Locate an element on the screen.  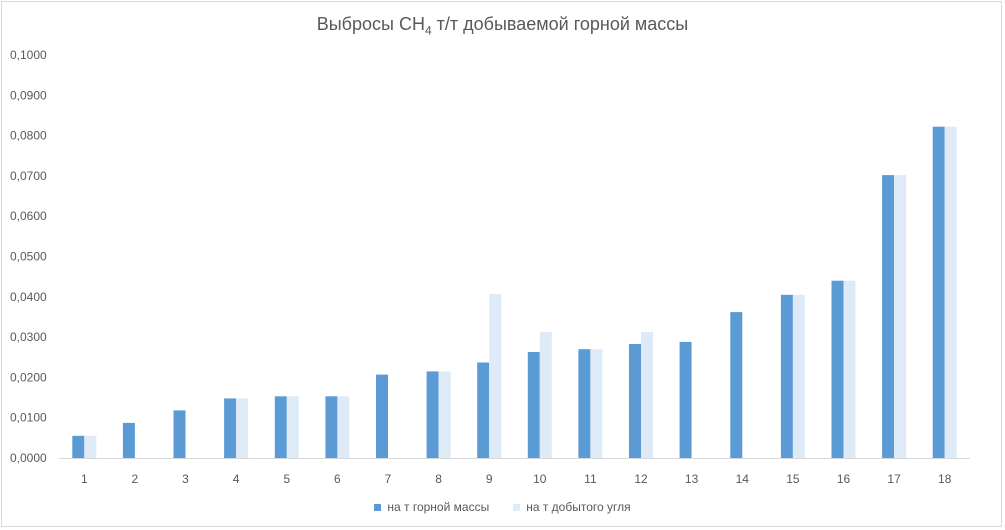
x-tick-label: 17 is located at coordinates (894, 479).